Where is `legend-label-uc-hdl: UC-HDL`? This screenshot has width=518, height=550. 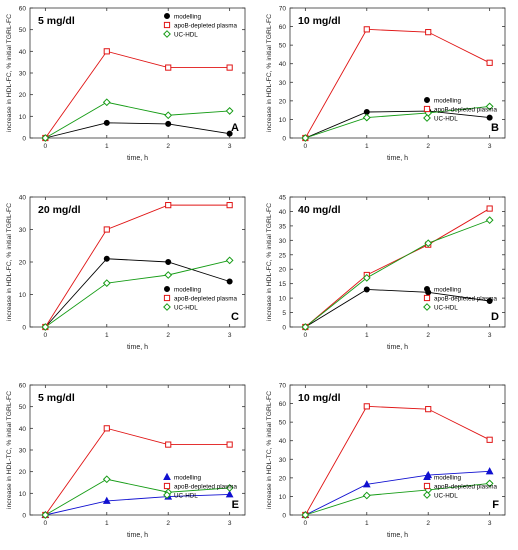 legend-label-uc-hdl: UC-HDL is located at coordinates (446, 495).